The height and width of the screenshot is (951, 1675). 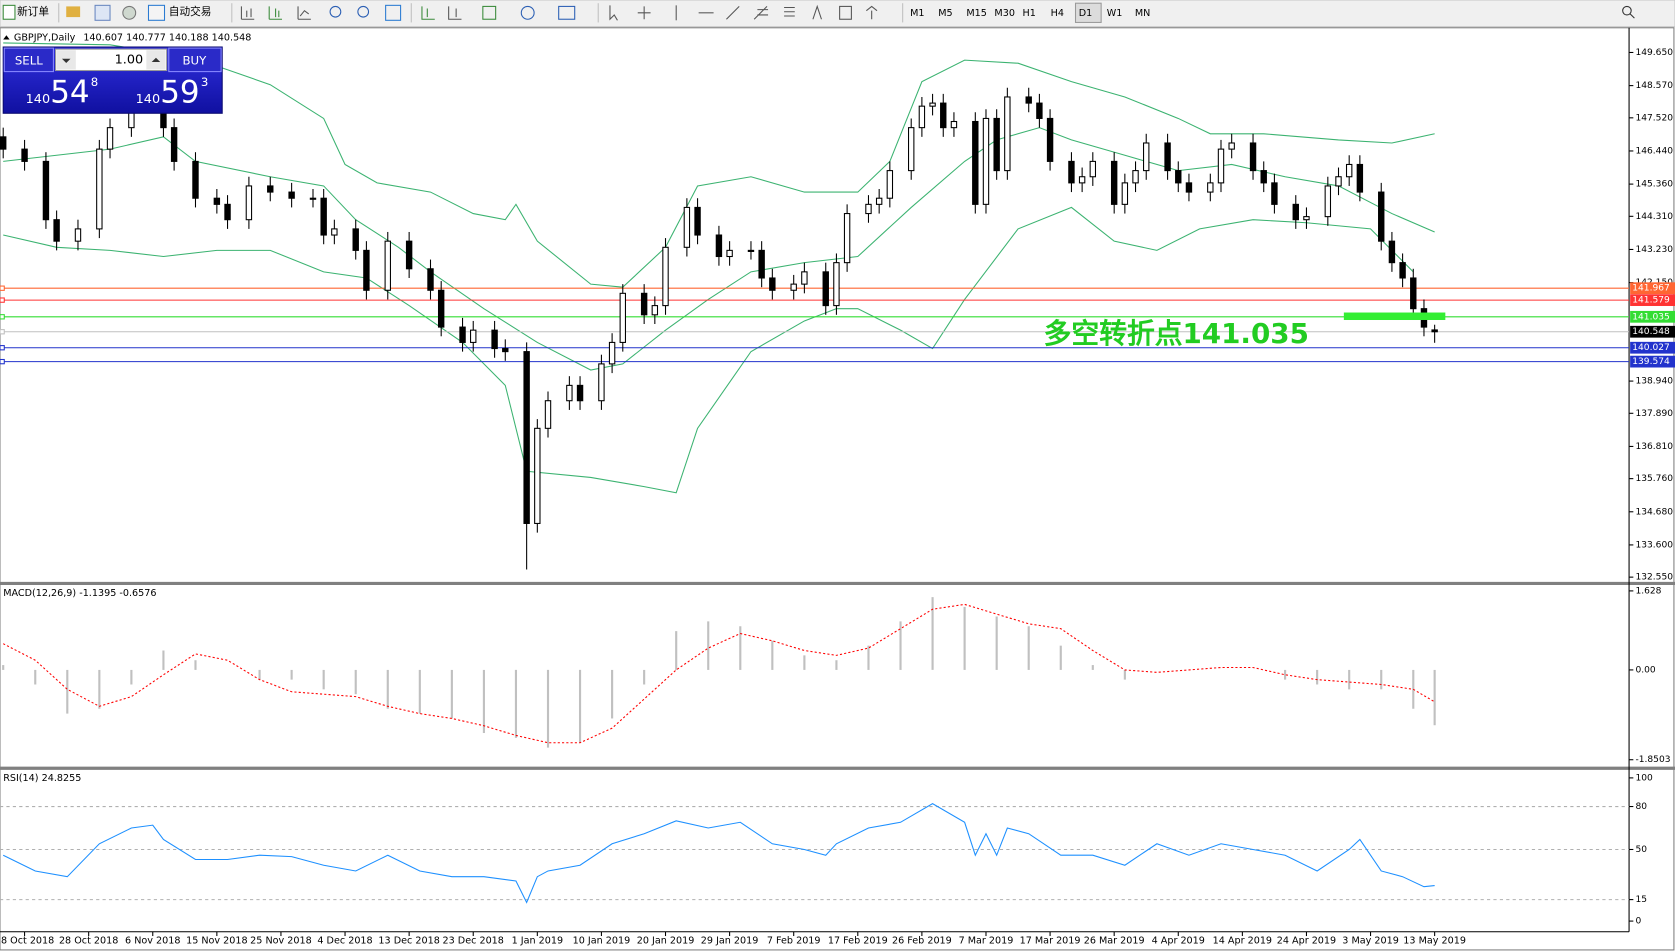 I want to click on buy-button, so click(x=195, y=60).